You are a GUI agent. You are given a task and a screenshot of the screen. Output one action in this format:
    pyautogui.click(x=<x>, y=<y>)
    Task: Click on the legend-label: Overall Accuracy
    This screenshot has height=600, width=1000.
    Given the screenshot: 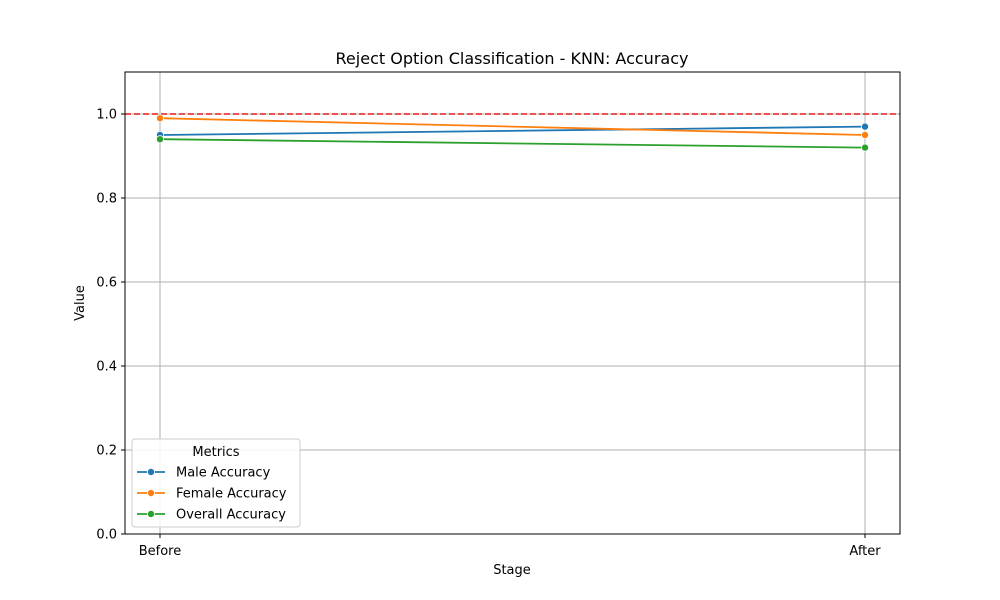 What is the action you would take?
    pyautogui.click(x=231, y=515)
    